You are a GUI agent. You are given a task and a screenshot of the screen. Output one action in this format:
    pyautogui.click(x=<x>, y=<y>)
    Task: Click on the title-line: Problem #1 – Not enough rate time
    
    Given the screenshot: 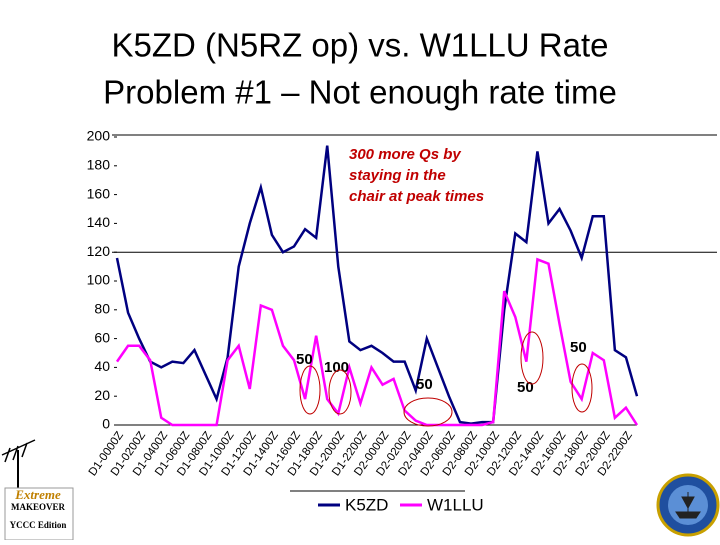 What is the action you would take?
    pyautogui.click(x=360, y=92)
    